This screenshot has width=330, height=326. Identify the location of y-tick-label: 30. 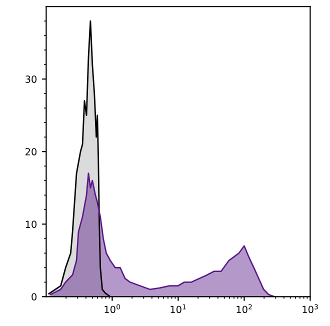
(31, 79).